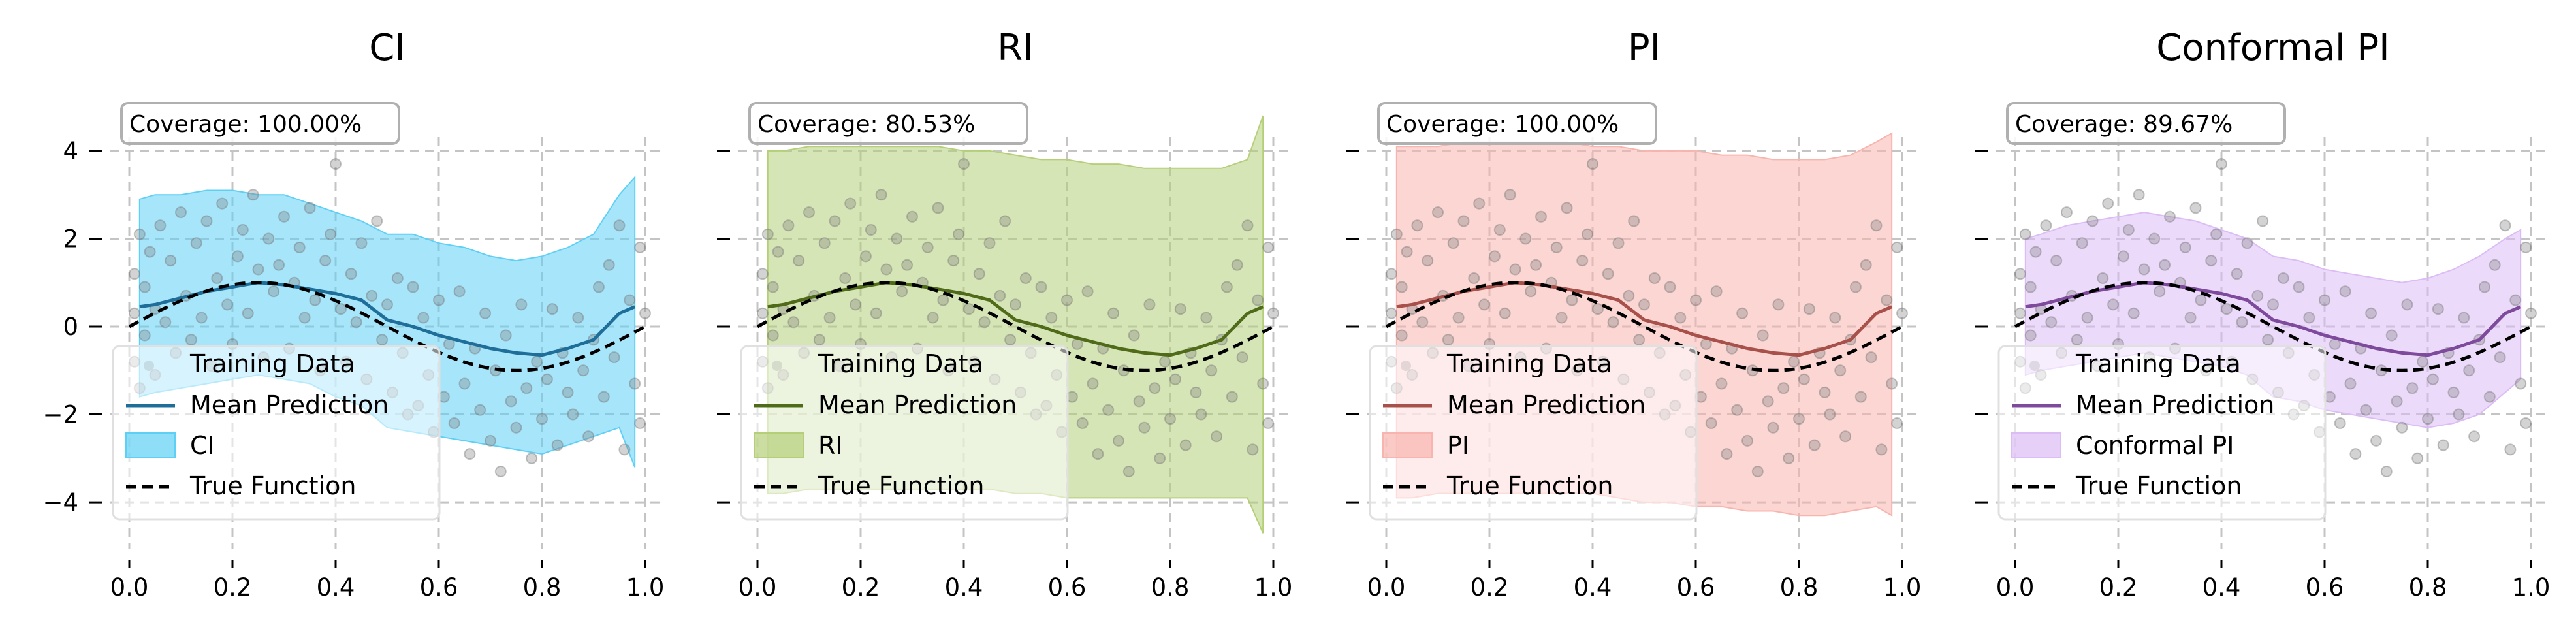 This screenshot has height=625, width=2576. I want to click on x-tick-label: 0.6, so click(1067, 587).